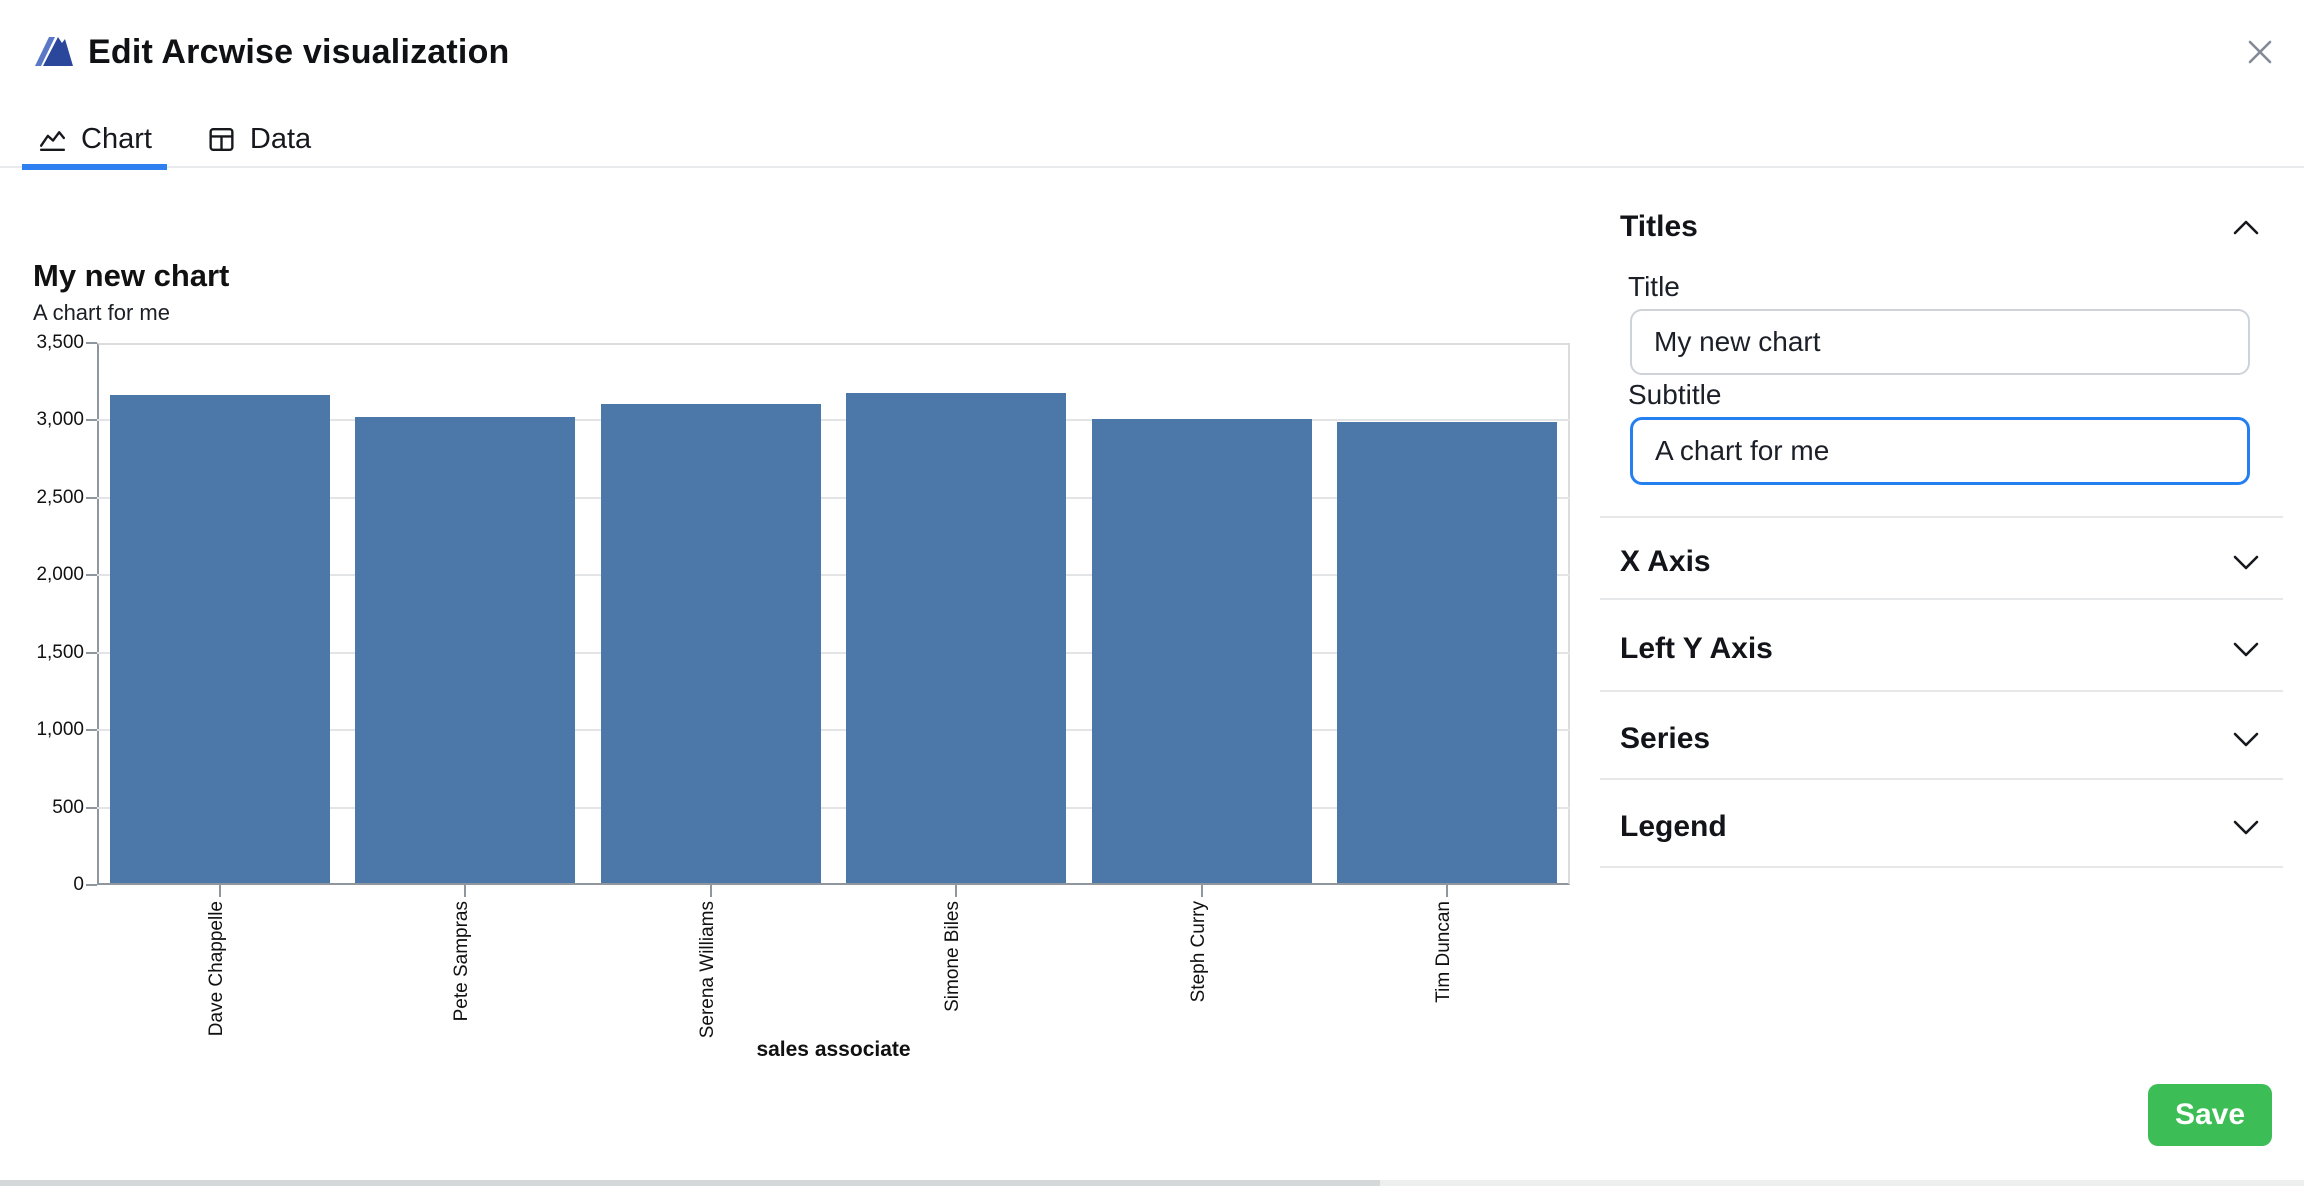 This screenshot has width=2304, height=1186. I want to click on modal-header: Edit Arcwise visualization, so click(1152, 56).